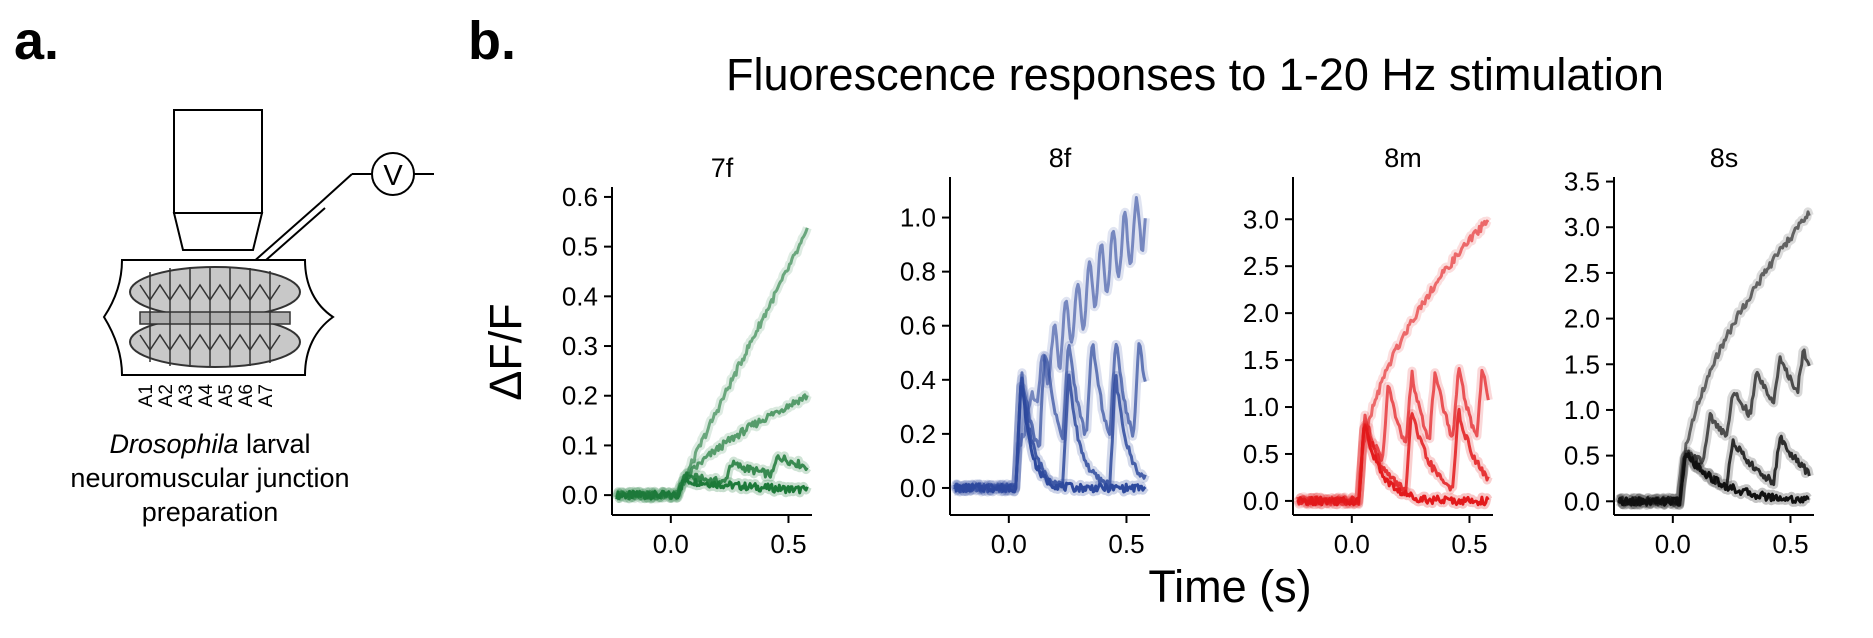 This screenshot has height=638, width=1873. What do you see at coordinates (580, 346) in the screenshot?
I see `y-tick-label: 0.3` at bounding box center [580, 346].